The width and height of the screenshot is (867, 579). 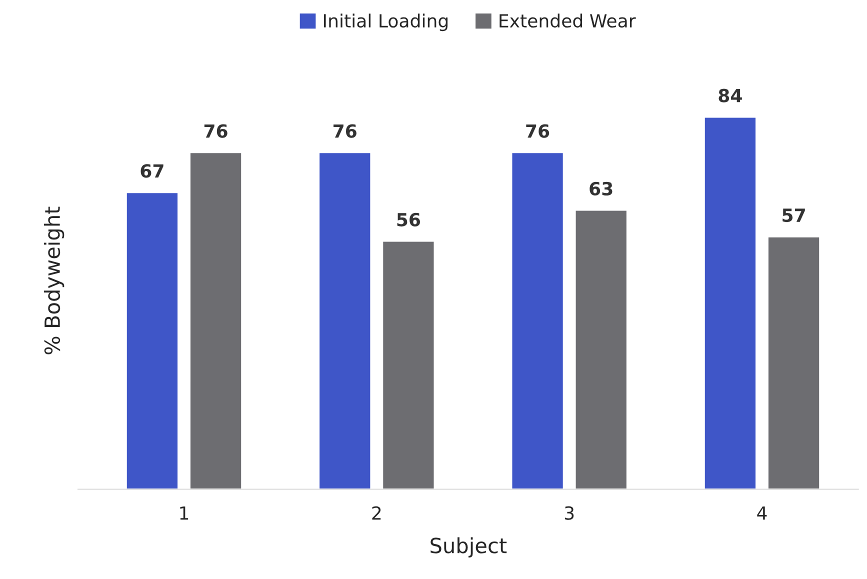 What do you see at coordinates (386, 23) in the screenshot?
I see `legend-label: Initial Loading` at bounding box center [386, 23].